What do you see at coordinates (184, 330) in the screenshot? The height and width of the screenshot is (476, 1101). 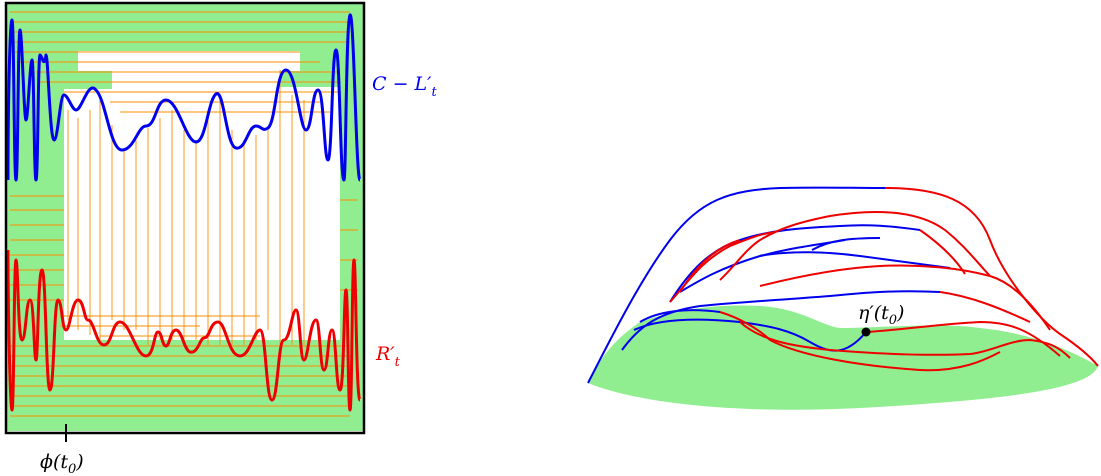 I see `red-curve-lower` at bounding box center [184, 330].